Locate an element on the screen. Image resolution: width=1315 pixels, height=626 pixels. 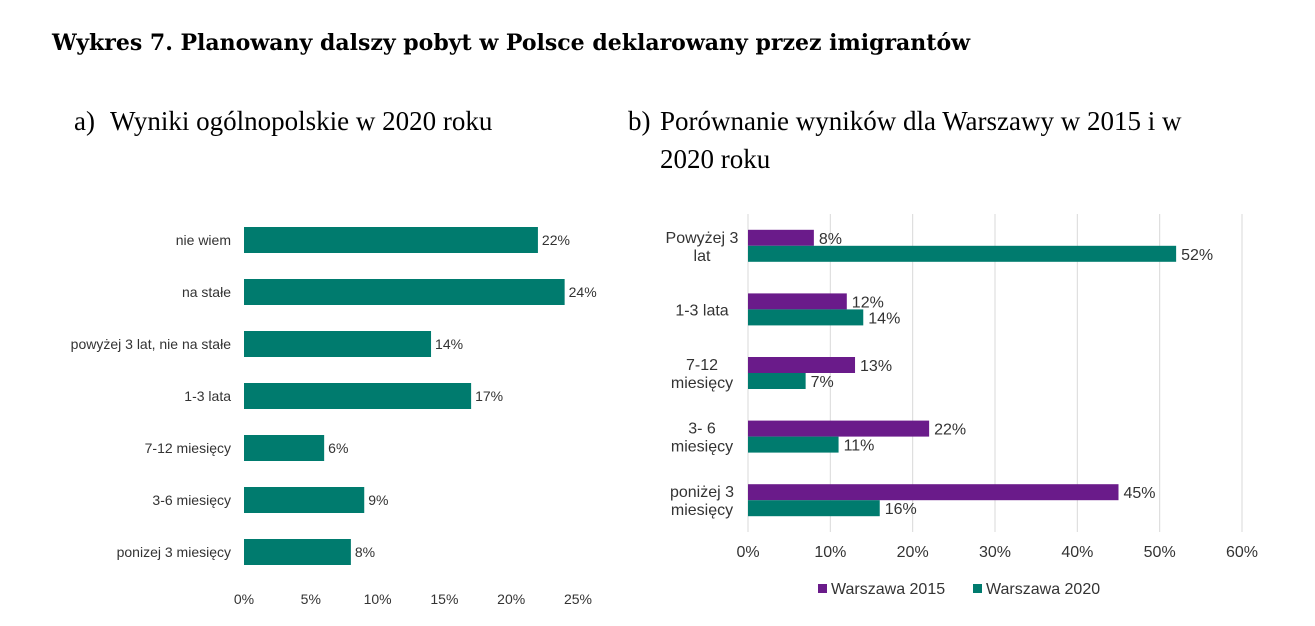
data-label-a-1: 24% is located at coordinates (583, 292).